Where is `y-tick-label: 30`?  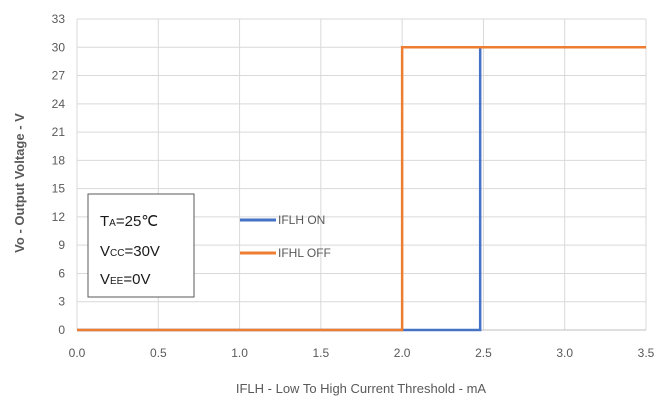 y-tick-label: 30 is located at coordinates (59, 47).